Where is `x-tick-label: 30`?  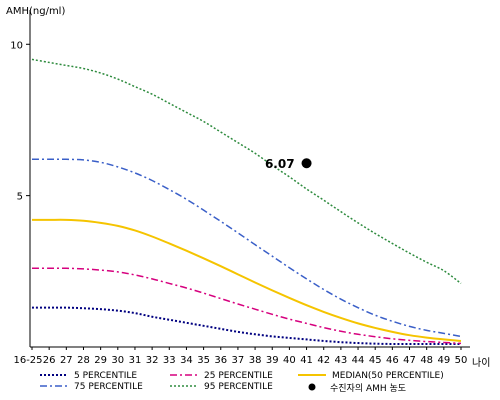
x-tick-label: 30 is located at coordinates (117, 360).